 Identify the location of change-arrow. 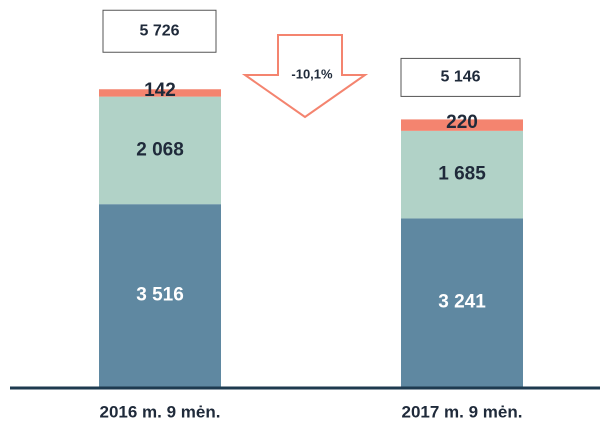
(305, 76).